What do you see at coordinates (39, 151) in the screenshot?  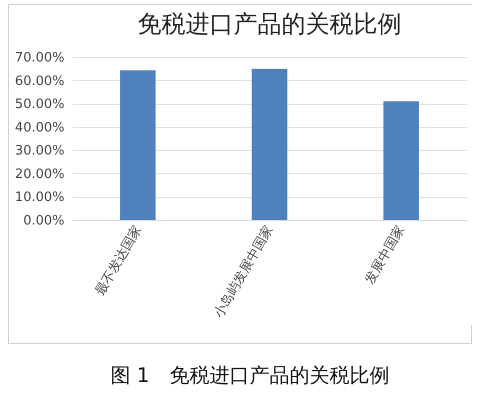 I see `y-tick-label: 30.00%` at bounding box center [39, 151].